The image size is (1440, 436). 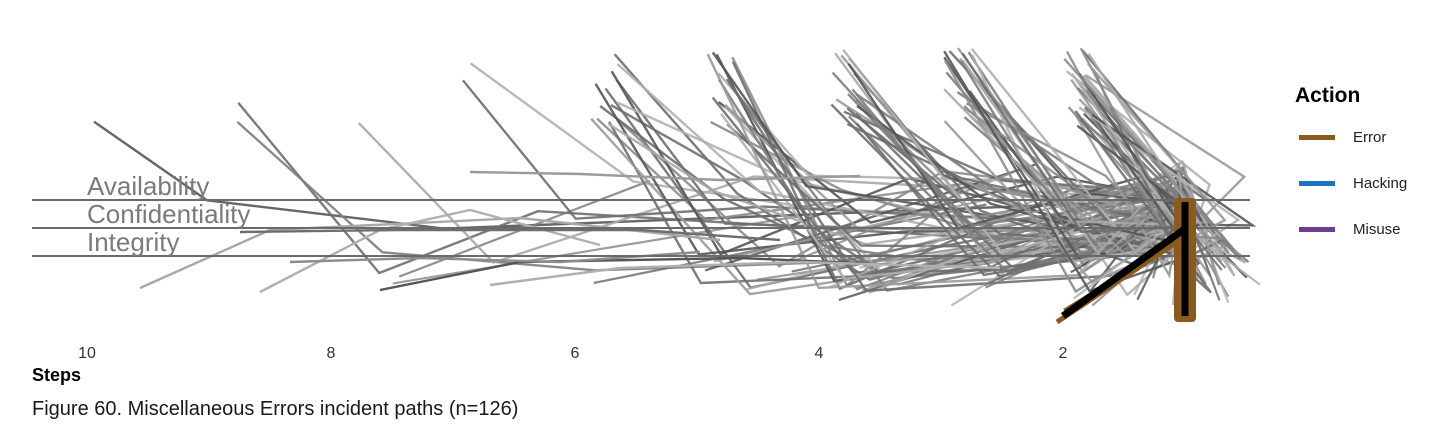 I want to click on legend: Action Error Hacking Misuse, so click(x=1351, y=174).